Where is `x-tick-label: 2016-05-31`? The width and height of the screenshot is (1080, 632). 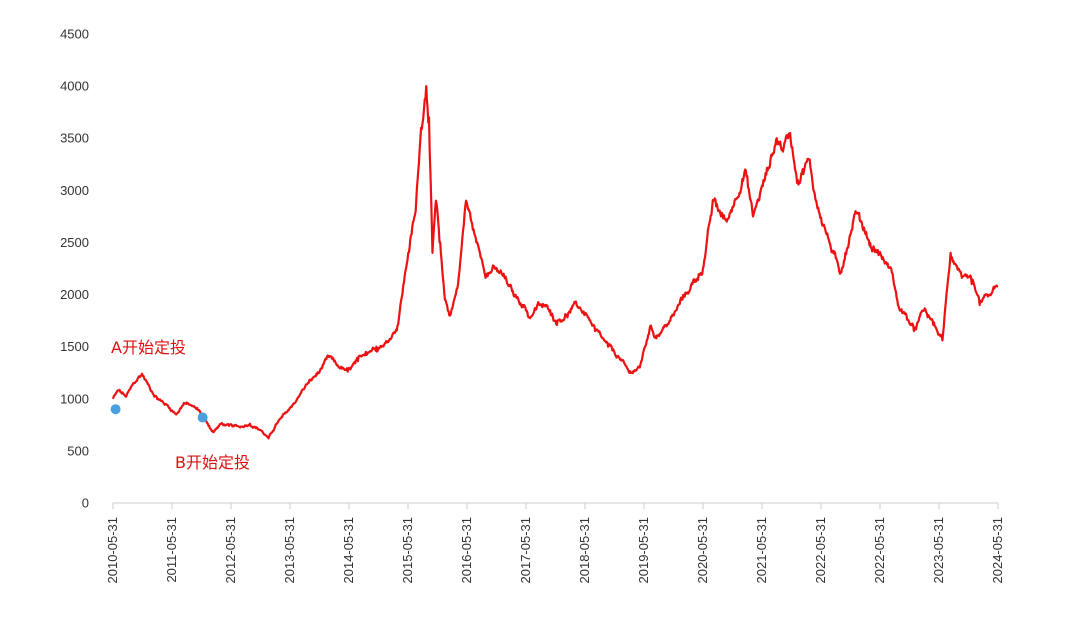 x-tick-label: 2016-05-31 is located at coordinates (466, 550).